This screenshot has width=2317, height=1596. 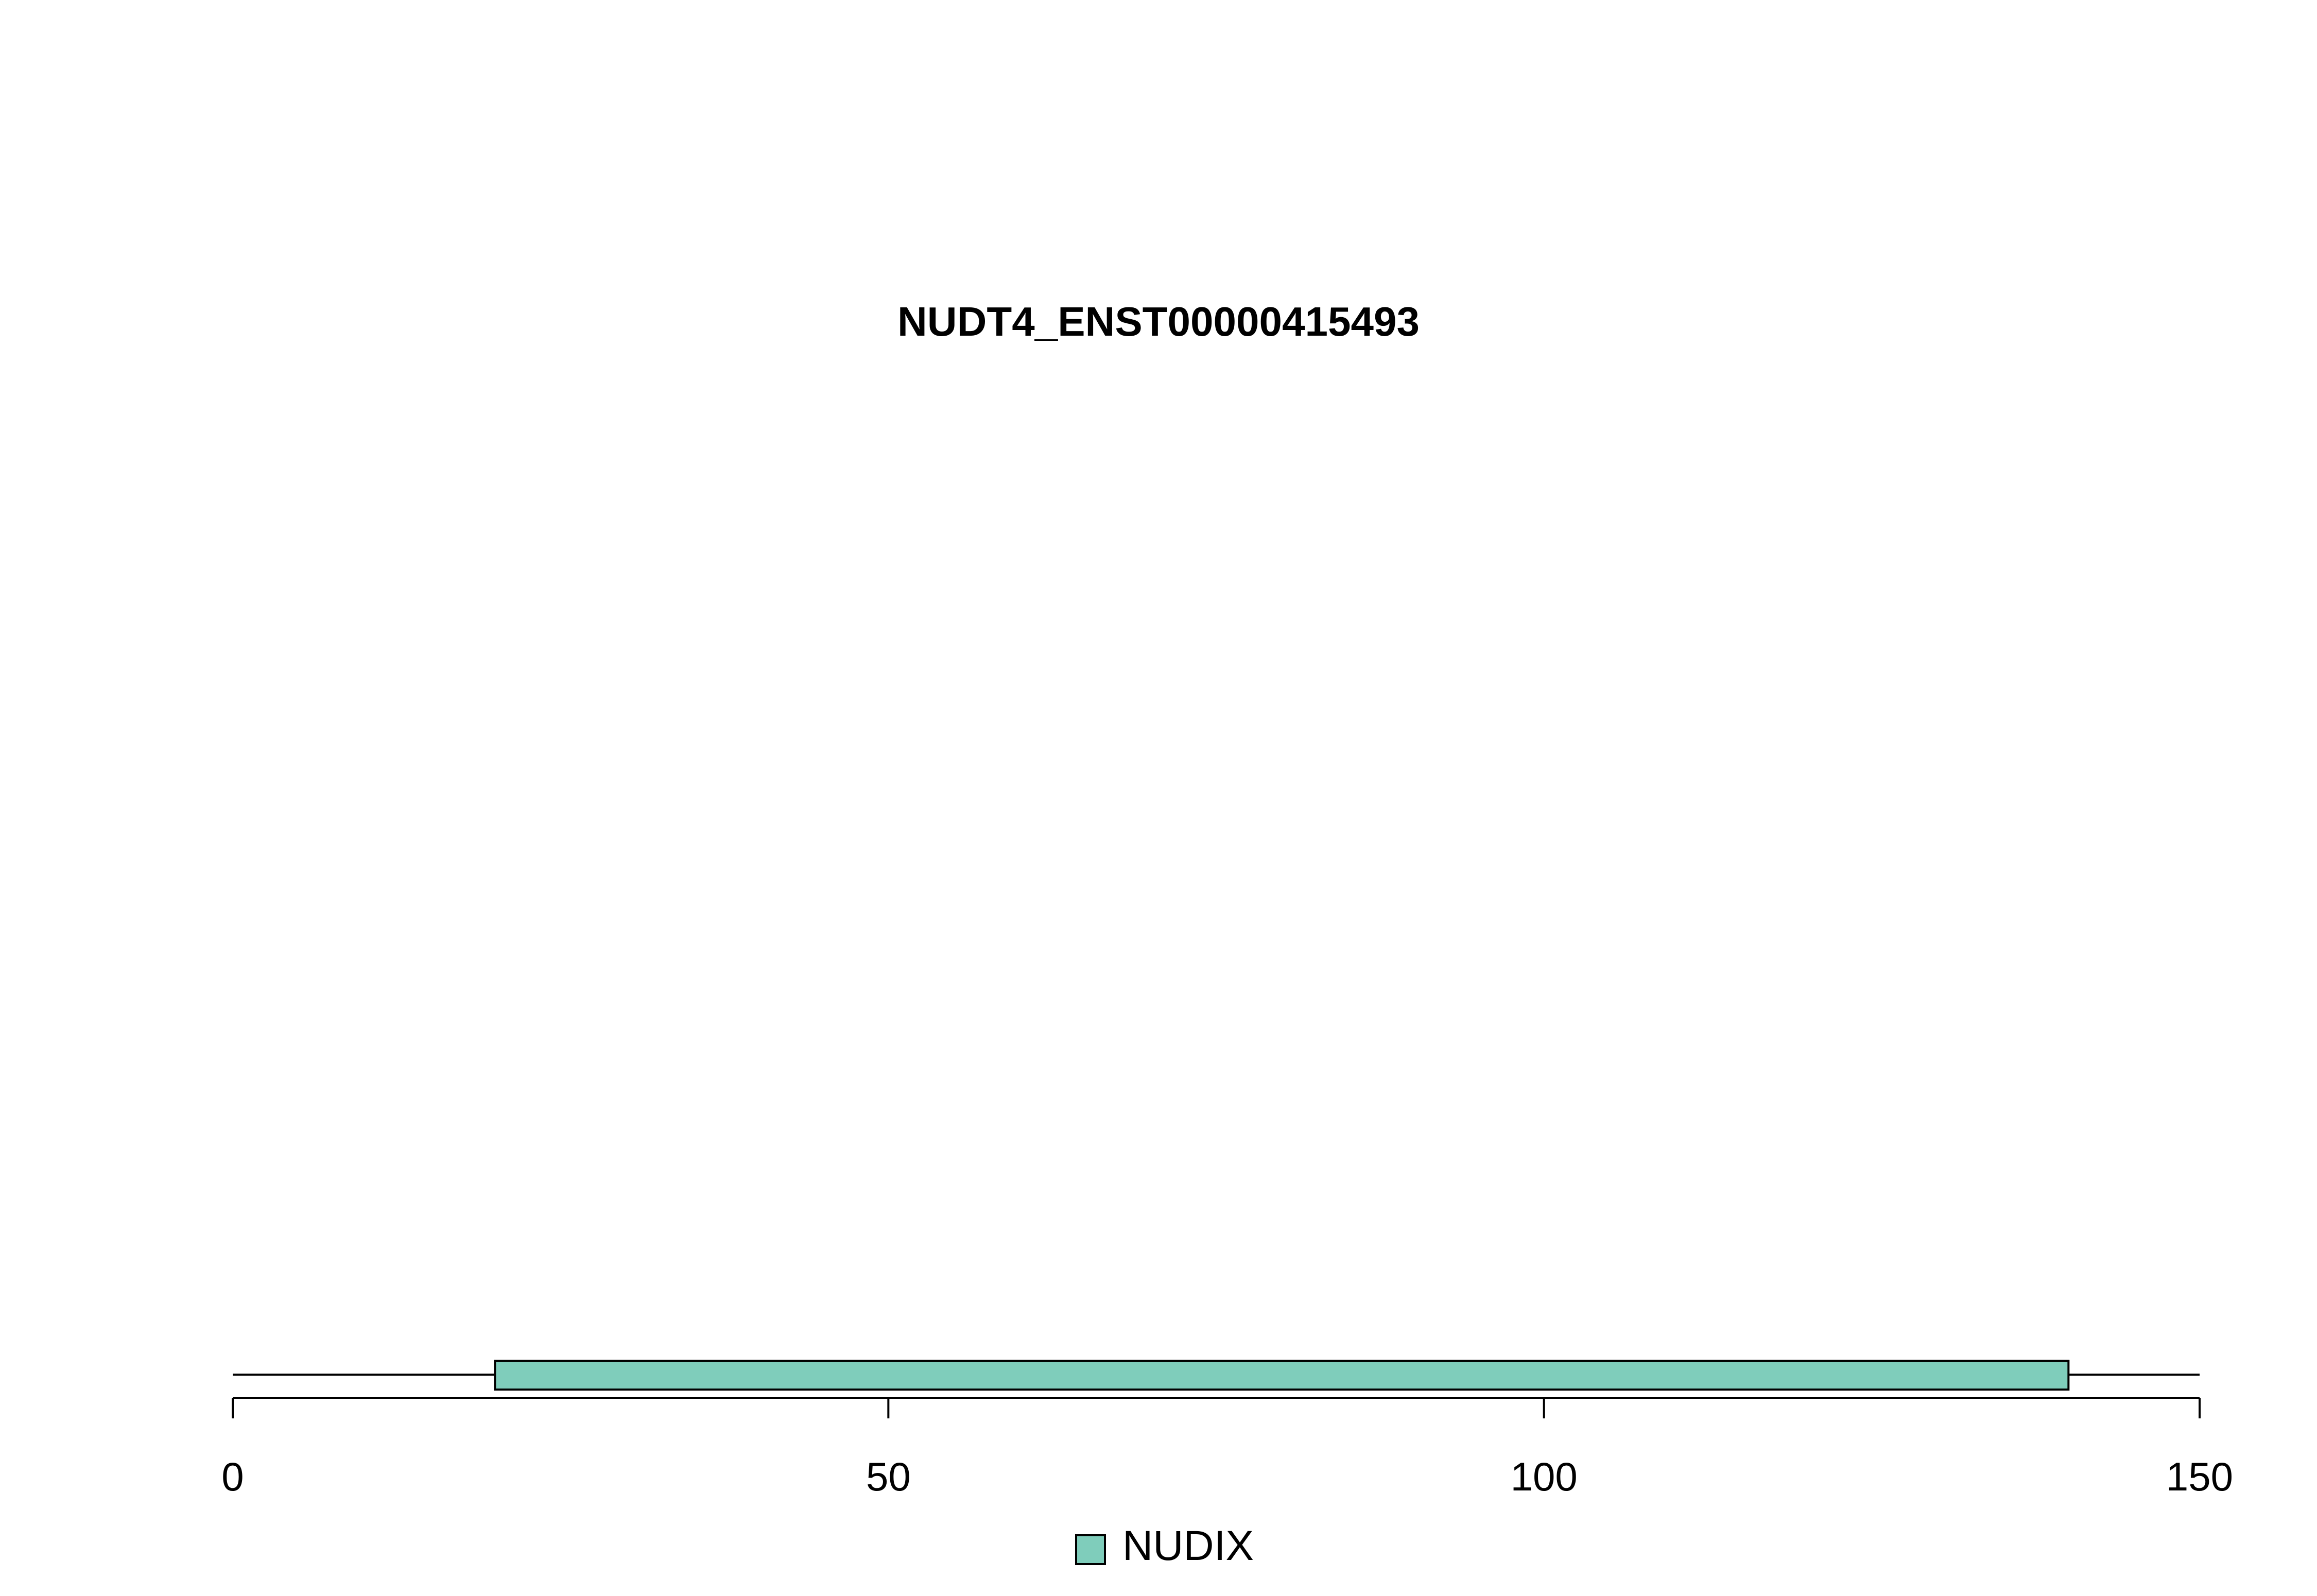 I want to click on x-tick-label-0: 0, so click(x=232, y=1476).